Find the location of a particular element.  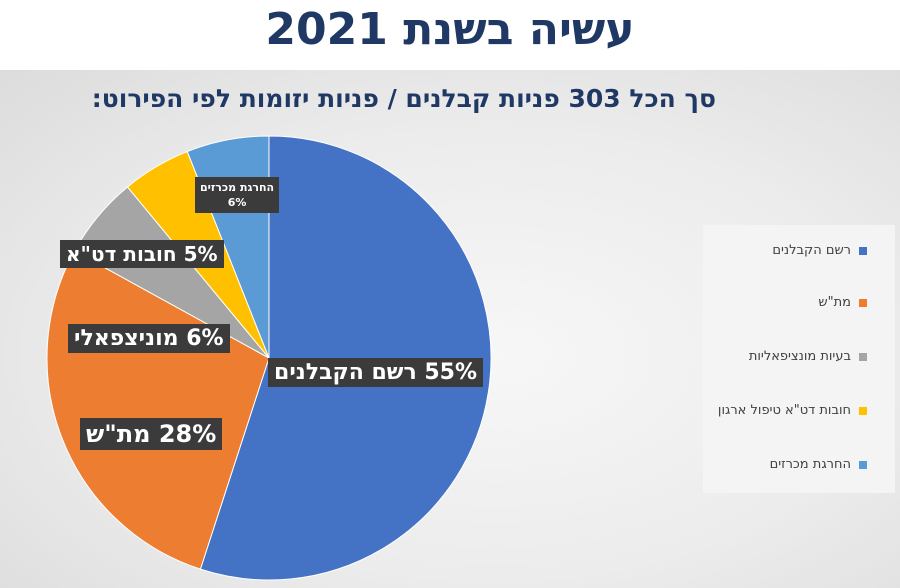

slice-label-tender-exemption-name: החרגת מכרזים is located at coordinates (237, 187).